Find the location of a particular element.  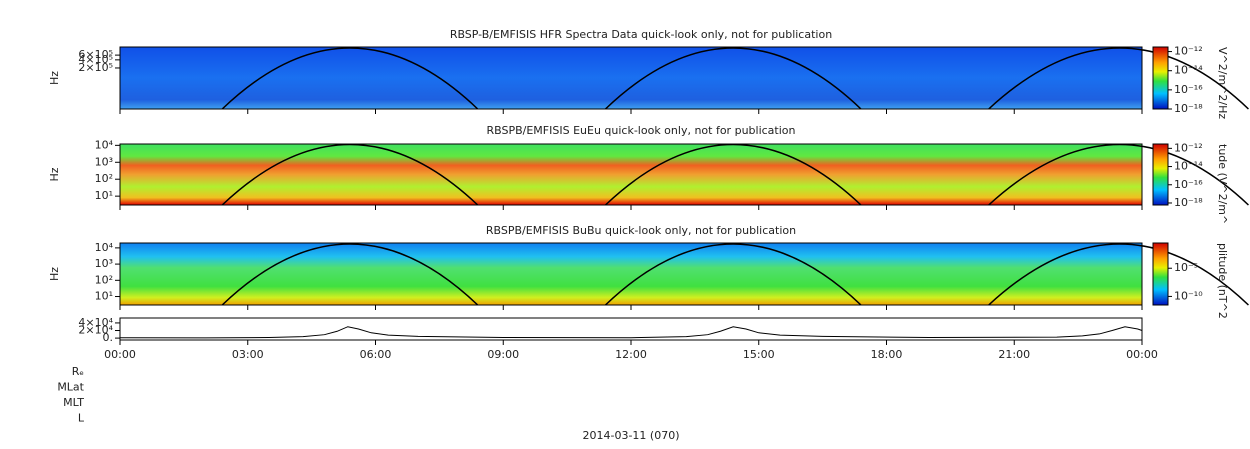

row-label: MLT is located at coordinates (73, 402).